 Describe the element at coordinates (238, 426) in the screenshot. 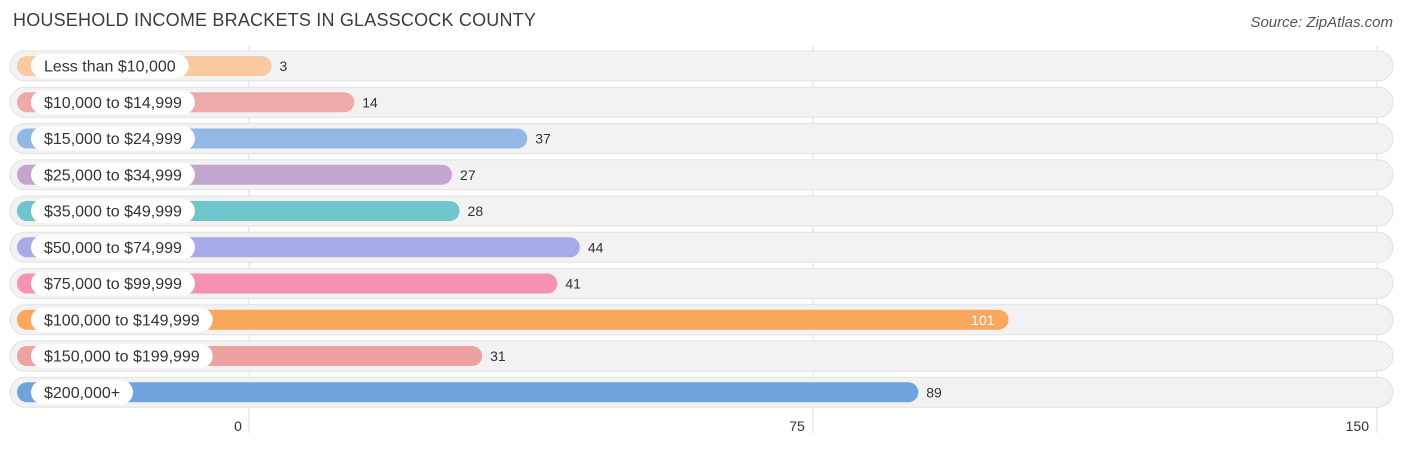

I see `x-tick-label: 0` at that location.